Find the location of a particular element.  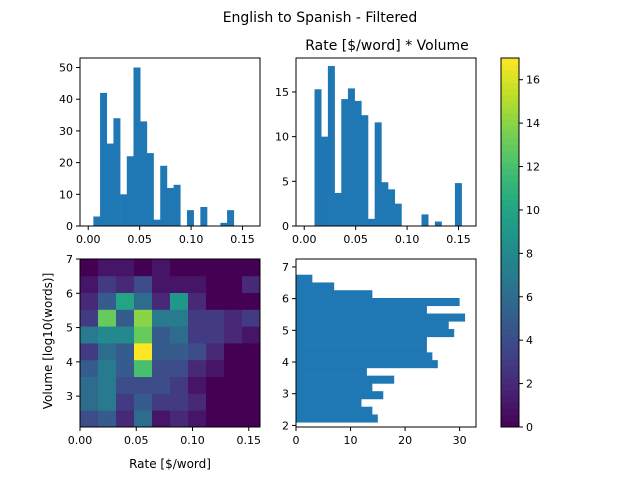

x-tick-label: 10 is located at coordinates (351, 440).